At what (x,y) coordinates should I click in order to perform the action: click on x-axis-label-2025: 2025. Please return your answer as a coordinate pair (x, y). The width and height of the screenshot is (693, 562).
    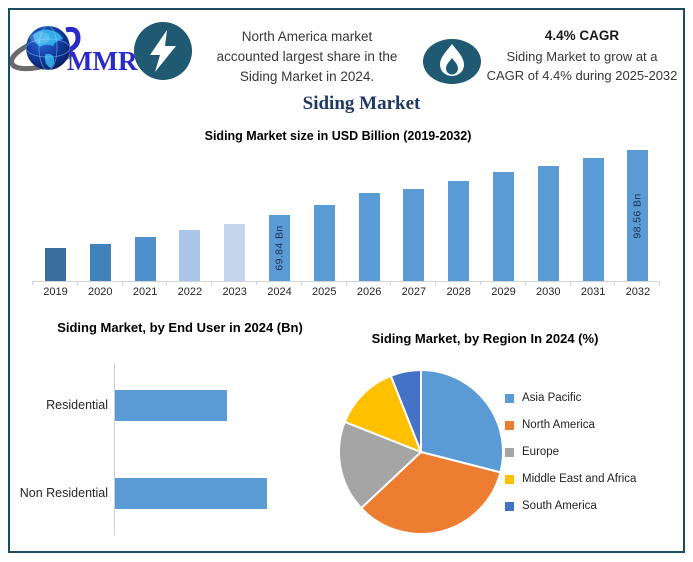
    Looking at the image, I should click on (324, 292).